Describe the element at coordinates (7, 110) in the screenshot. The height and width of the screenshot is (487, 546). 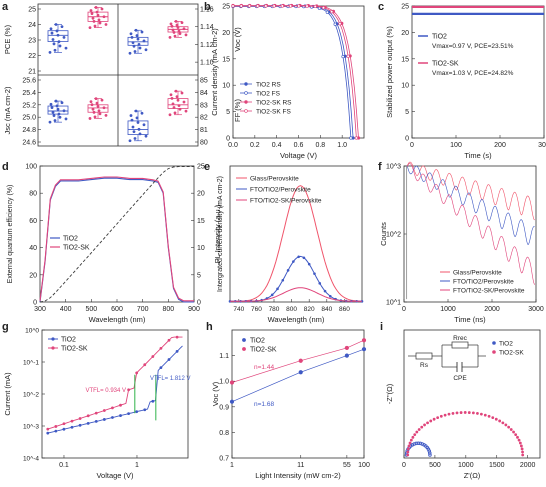
I see `axis-label-a: Jsc (mA cm-2)` at that location.